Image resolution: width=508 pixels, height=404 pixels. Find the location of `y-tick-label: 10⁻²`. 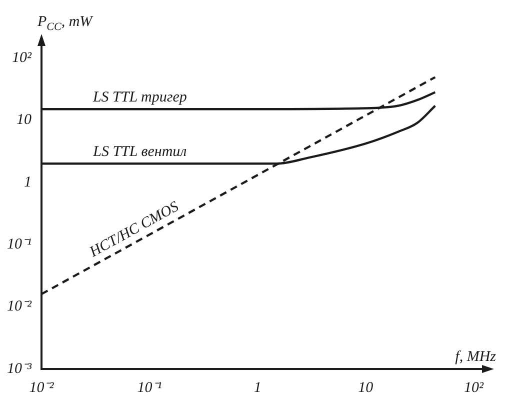

y-tick-label: 10⁻² is located at coordinates (19, 306).